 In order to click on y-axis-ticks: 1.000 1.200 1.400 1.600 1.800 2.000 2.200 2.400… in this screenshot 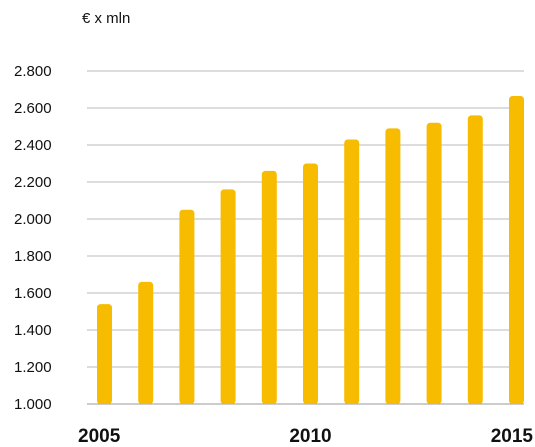, I will do `click(33, 238)`.